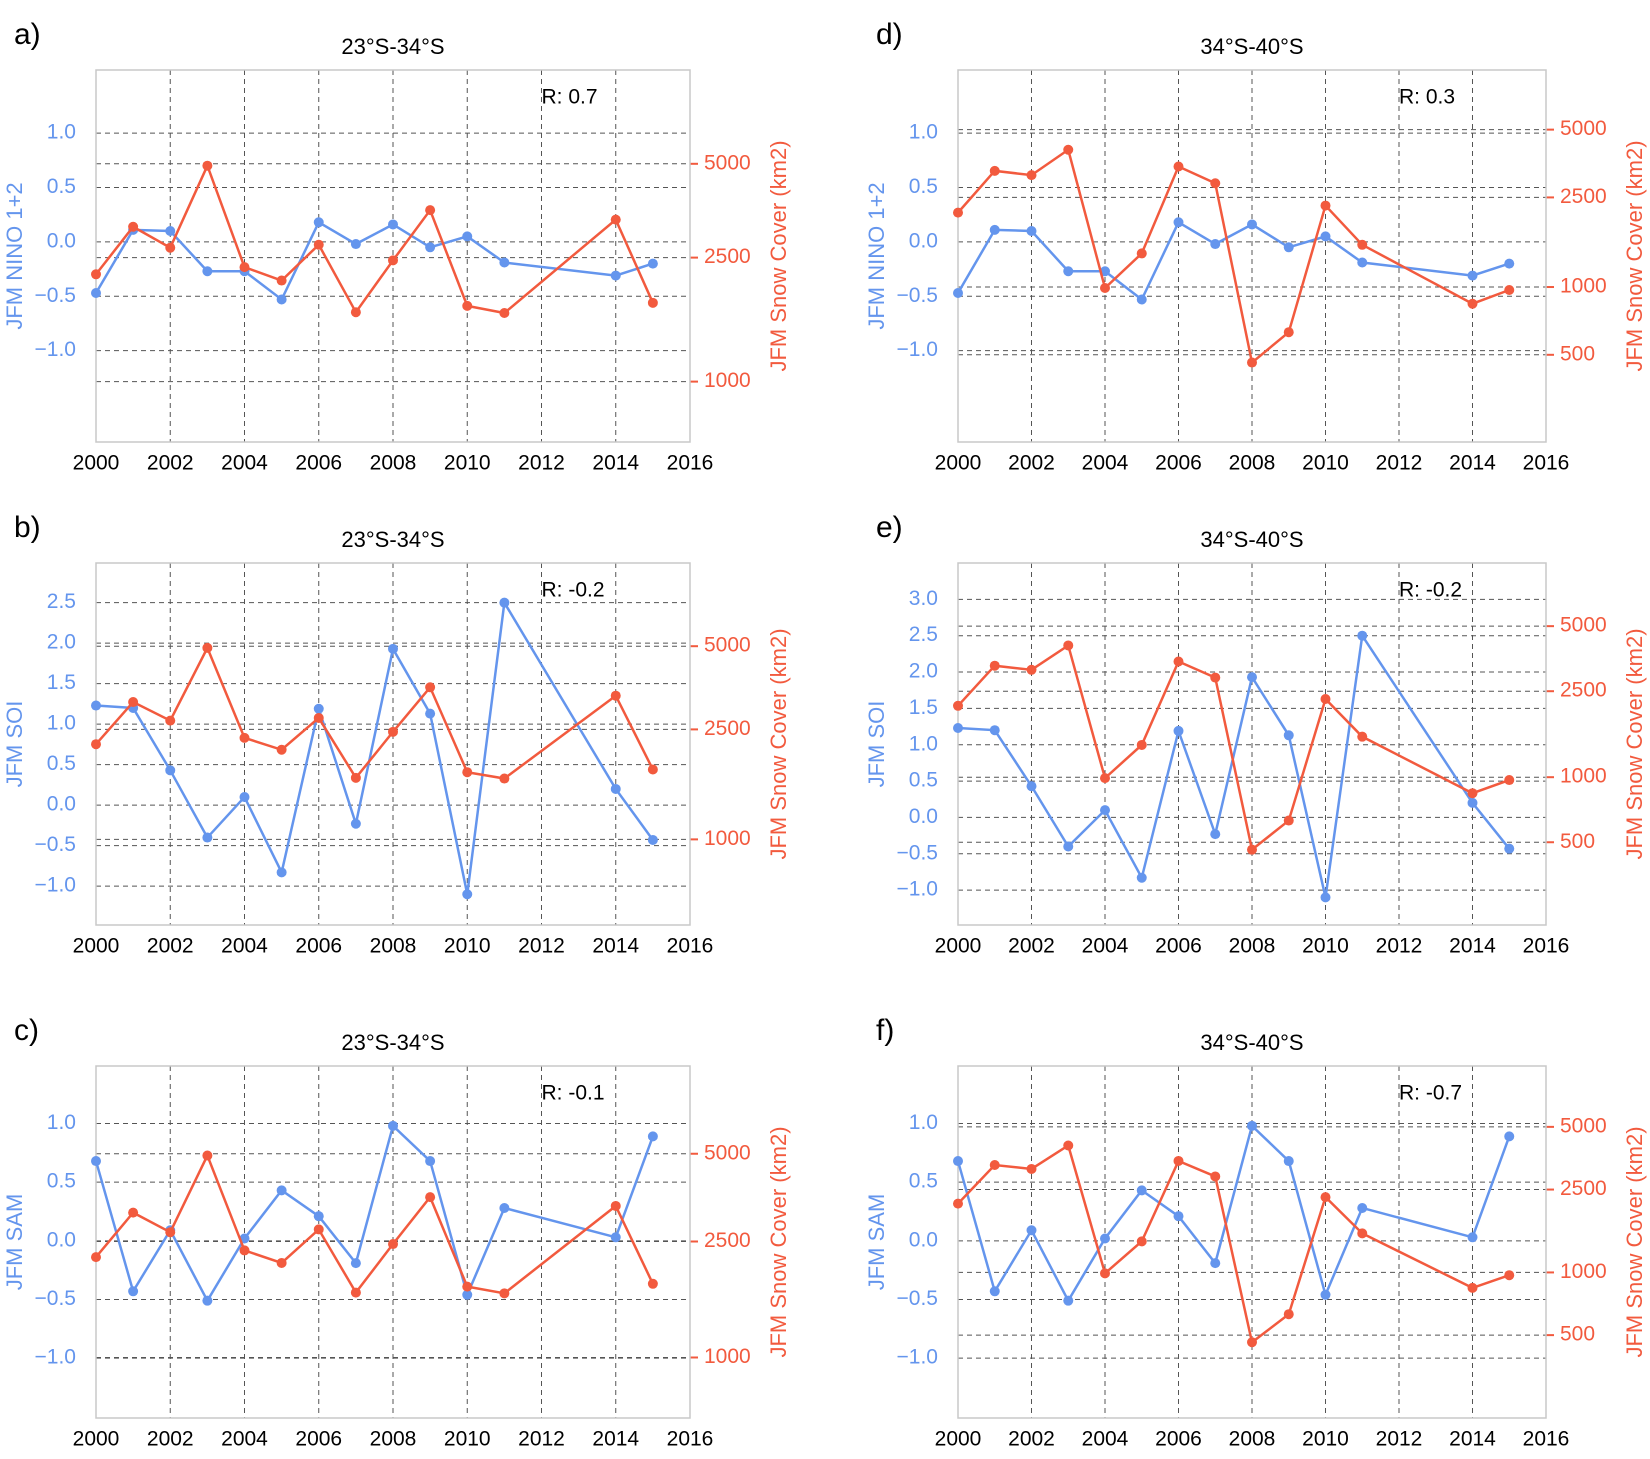 The image size is (1650, 1459). I want to click on x-tick-label: 2016, so click(1546, 946).